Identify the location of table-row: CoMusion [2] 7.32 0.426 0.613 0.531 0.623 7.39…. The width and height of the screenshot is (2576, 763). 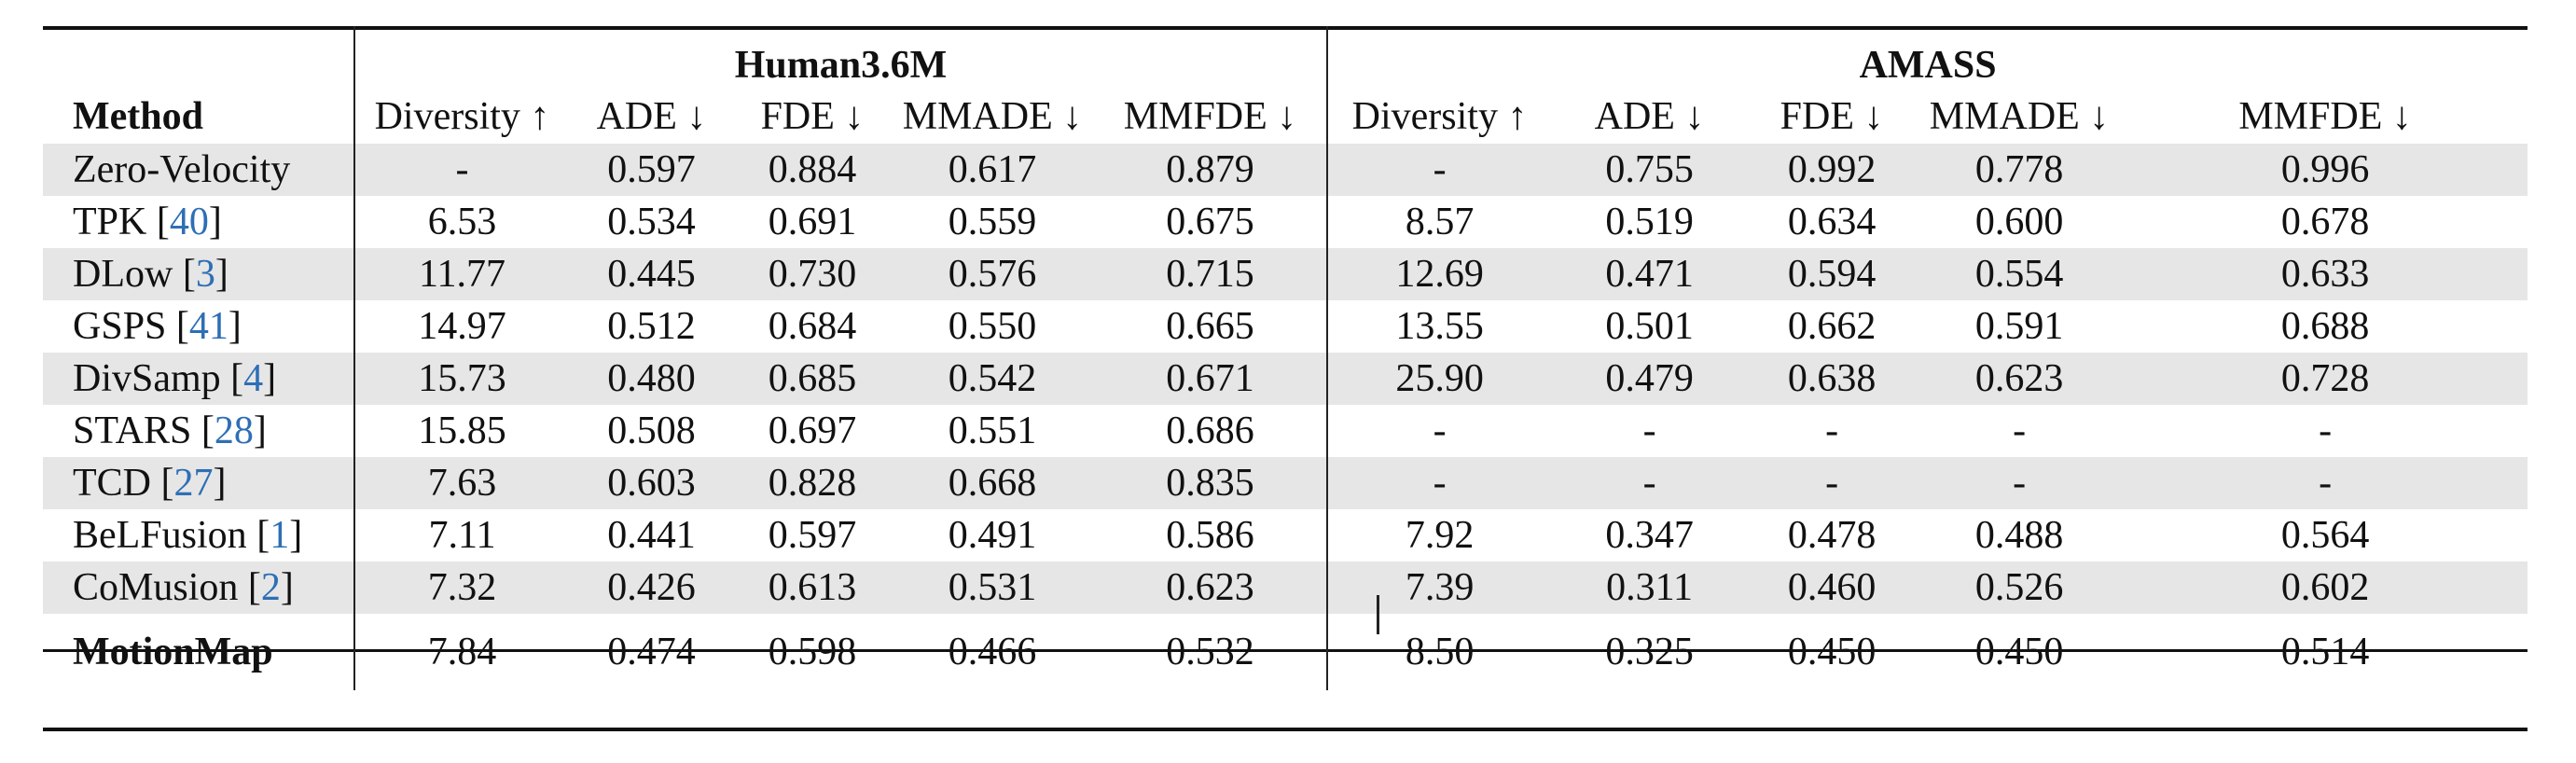
(1285, 588).